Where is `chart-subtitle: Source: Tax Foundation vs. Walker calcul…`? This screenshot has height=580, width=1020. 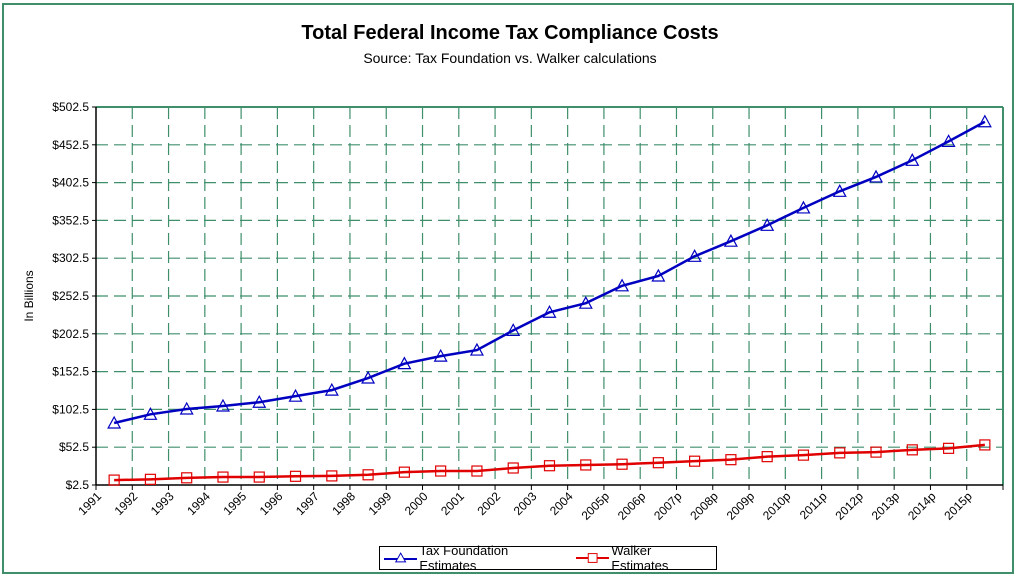 chart-subtitle: Source: Tax Foundation vs. Walker calcul… is located at coordinates (510, 58).